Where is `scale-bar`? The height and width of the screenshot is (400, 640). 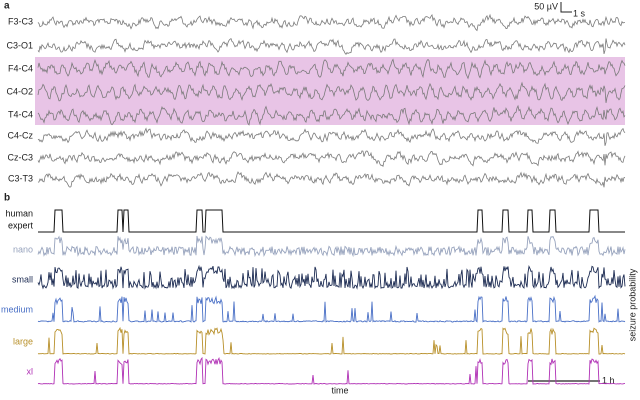 scale-bar is located at coordinates (566, 7).